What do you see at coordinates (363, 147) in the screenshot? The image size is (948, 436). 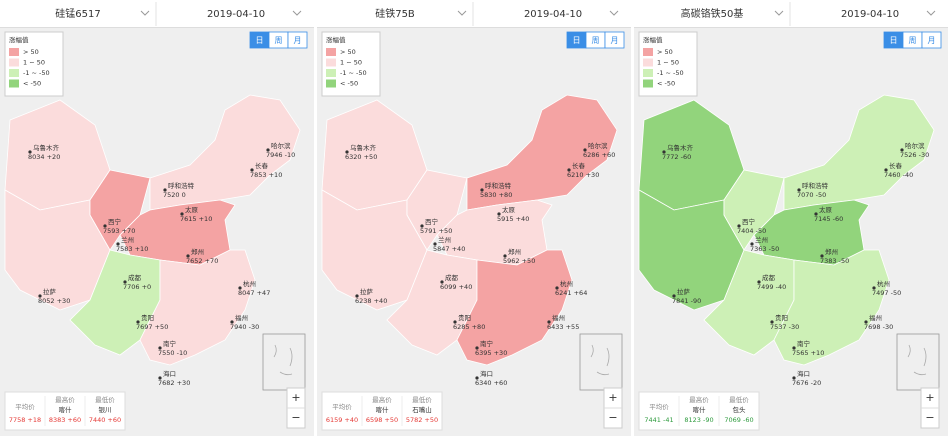 I see `city-name: 乌鲁木齐` at bounding box center [363, 147].